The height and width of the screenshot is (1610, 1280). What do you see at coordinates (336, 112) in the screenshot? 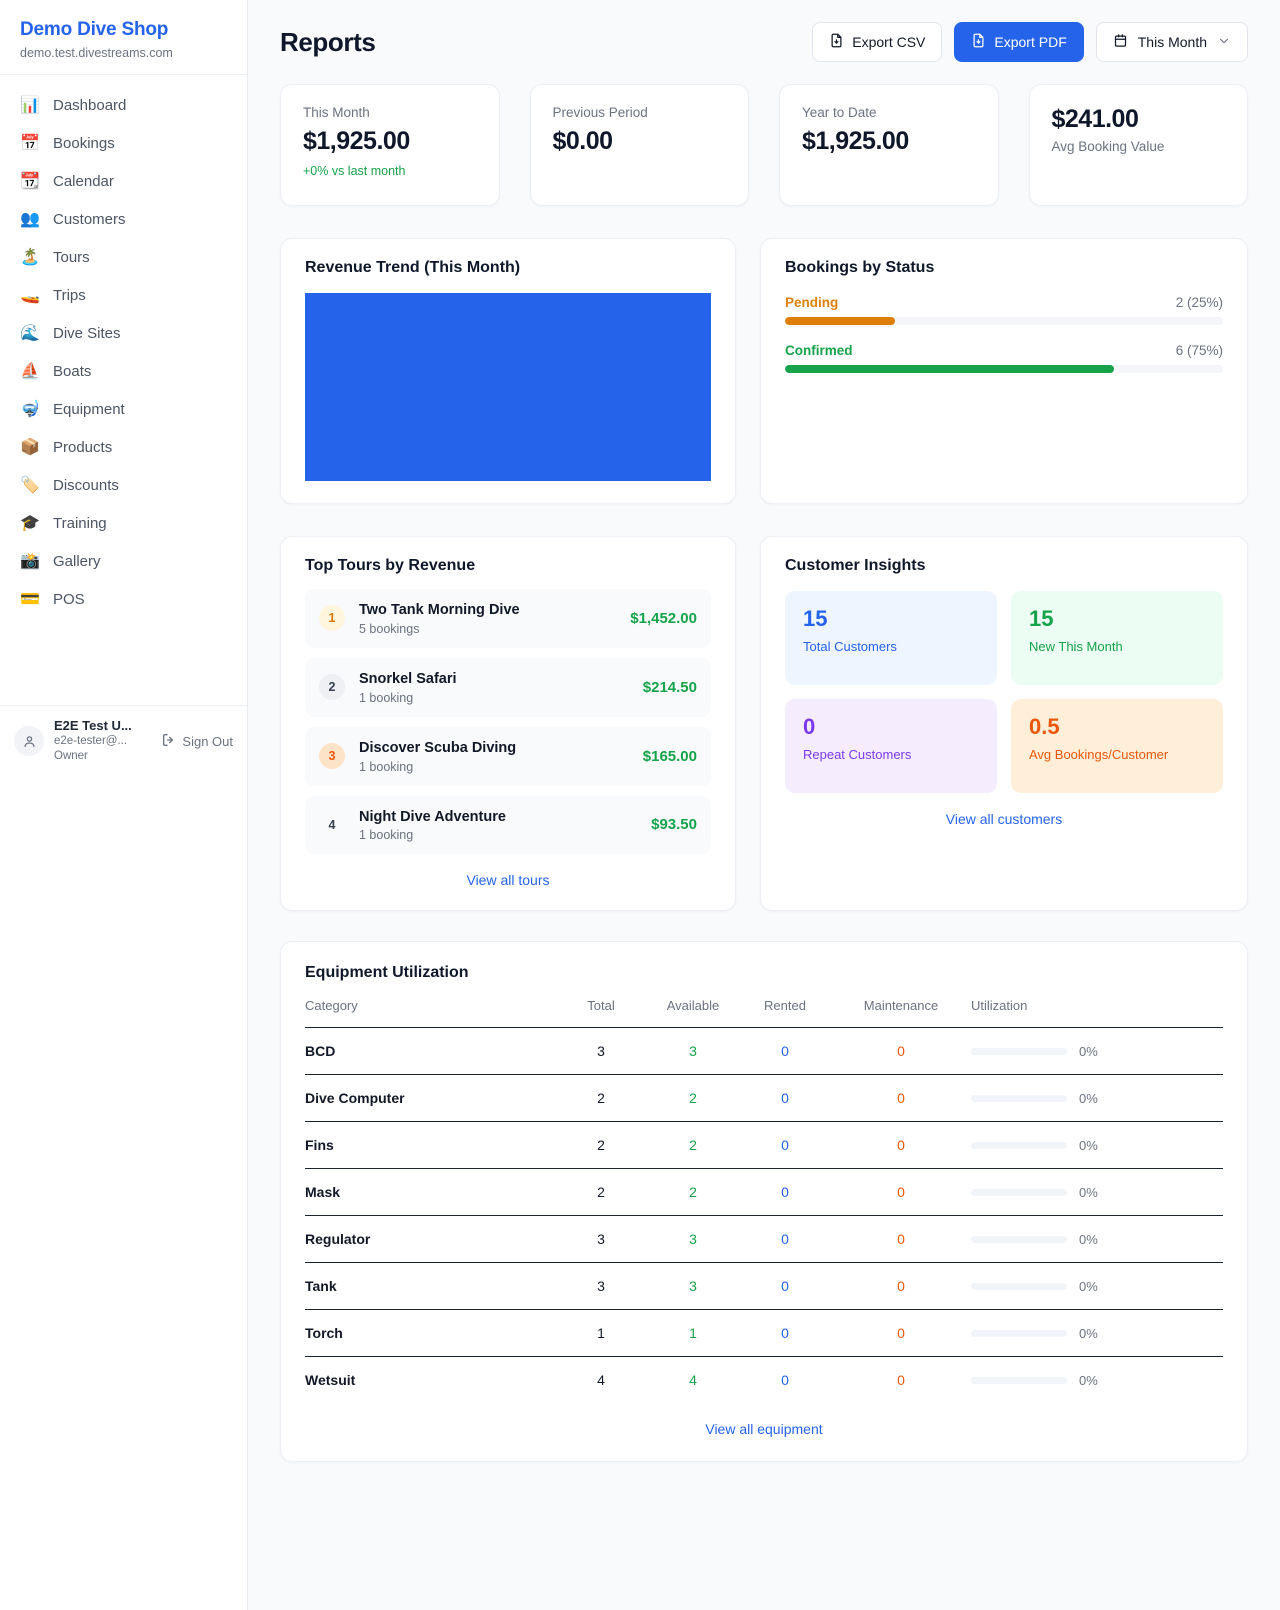
I see `kpi-label: This Month` at bounding box center [336, 112].